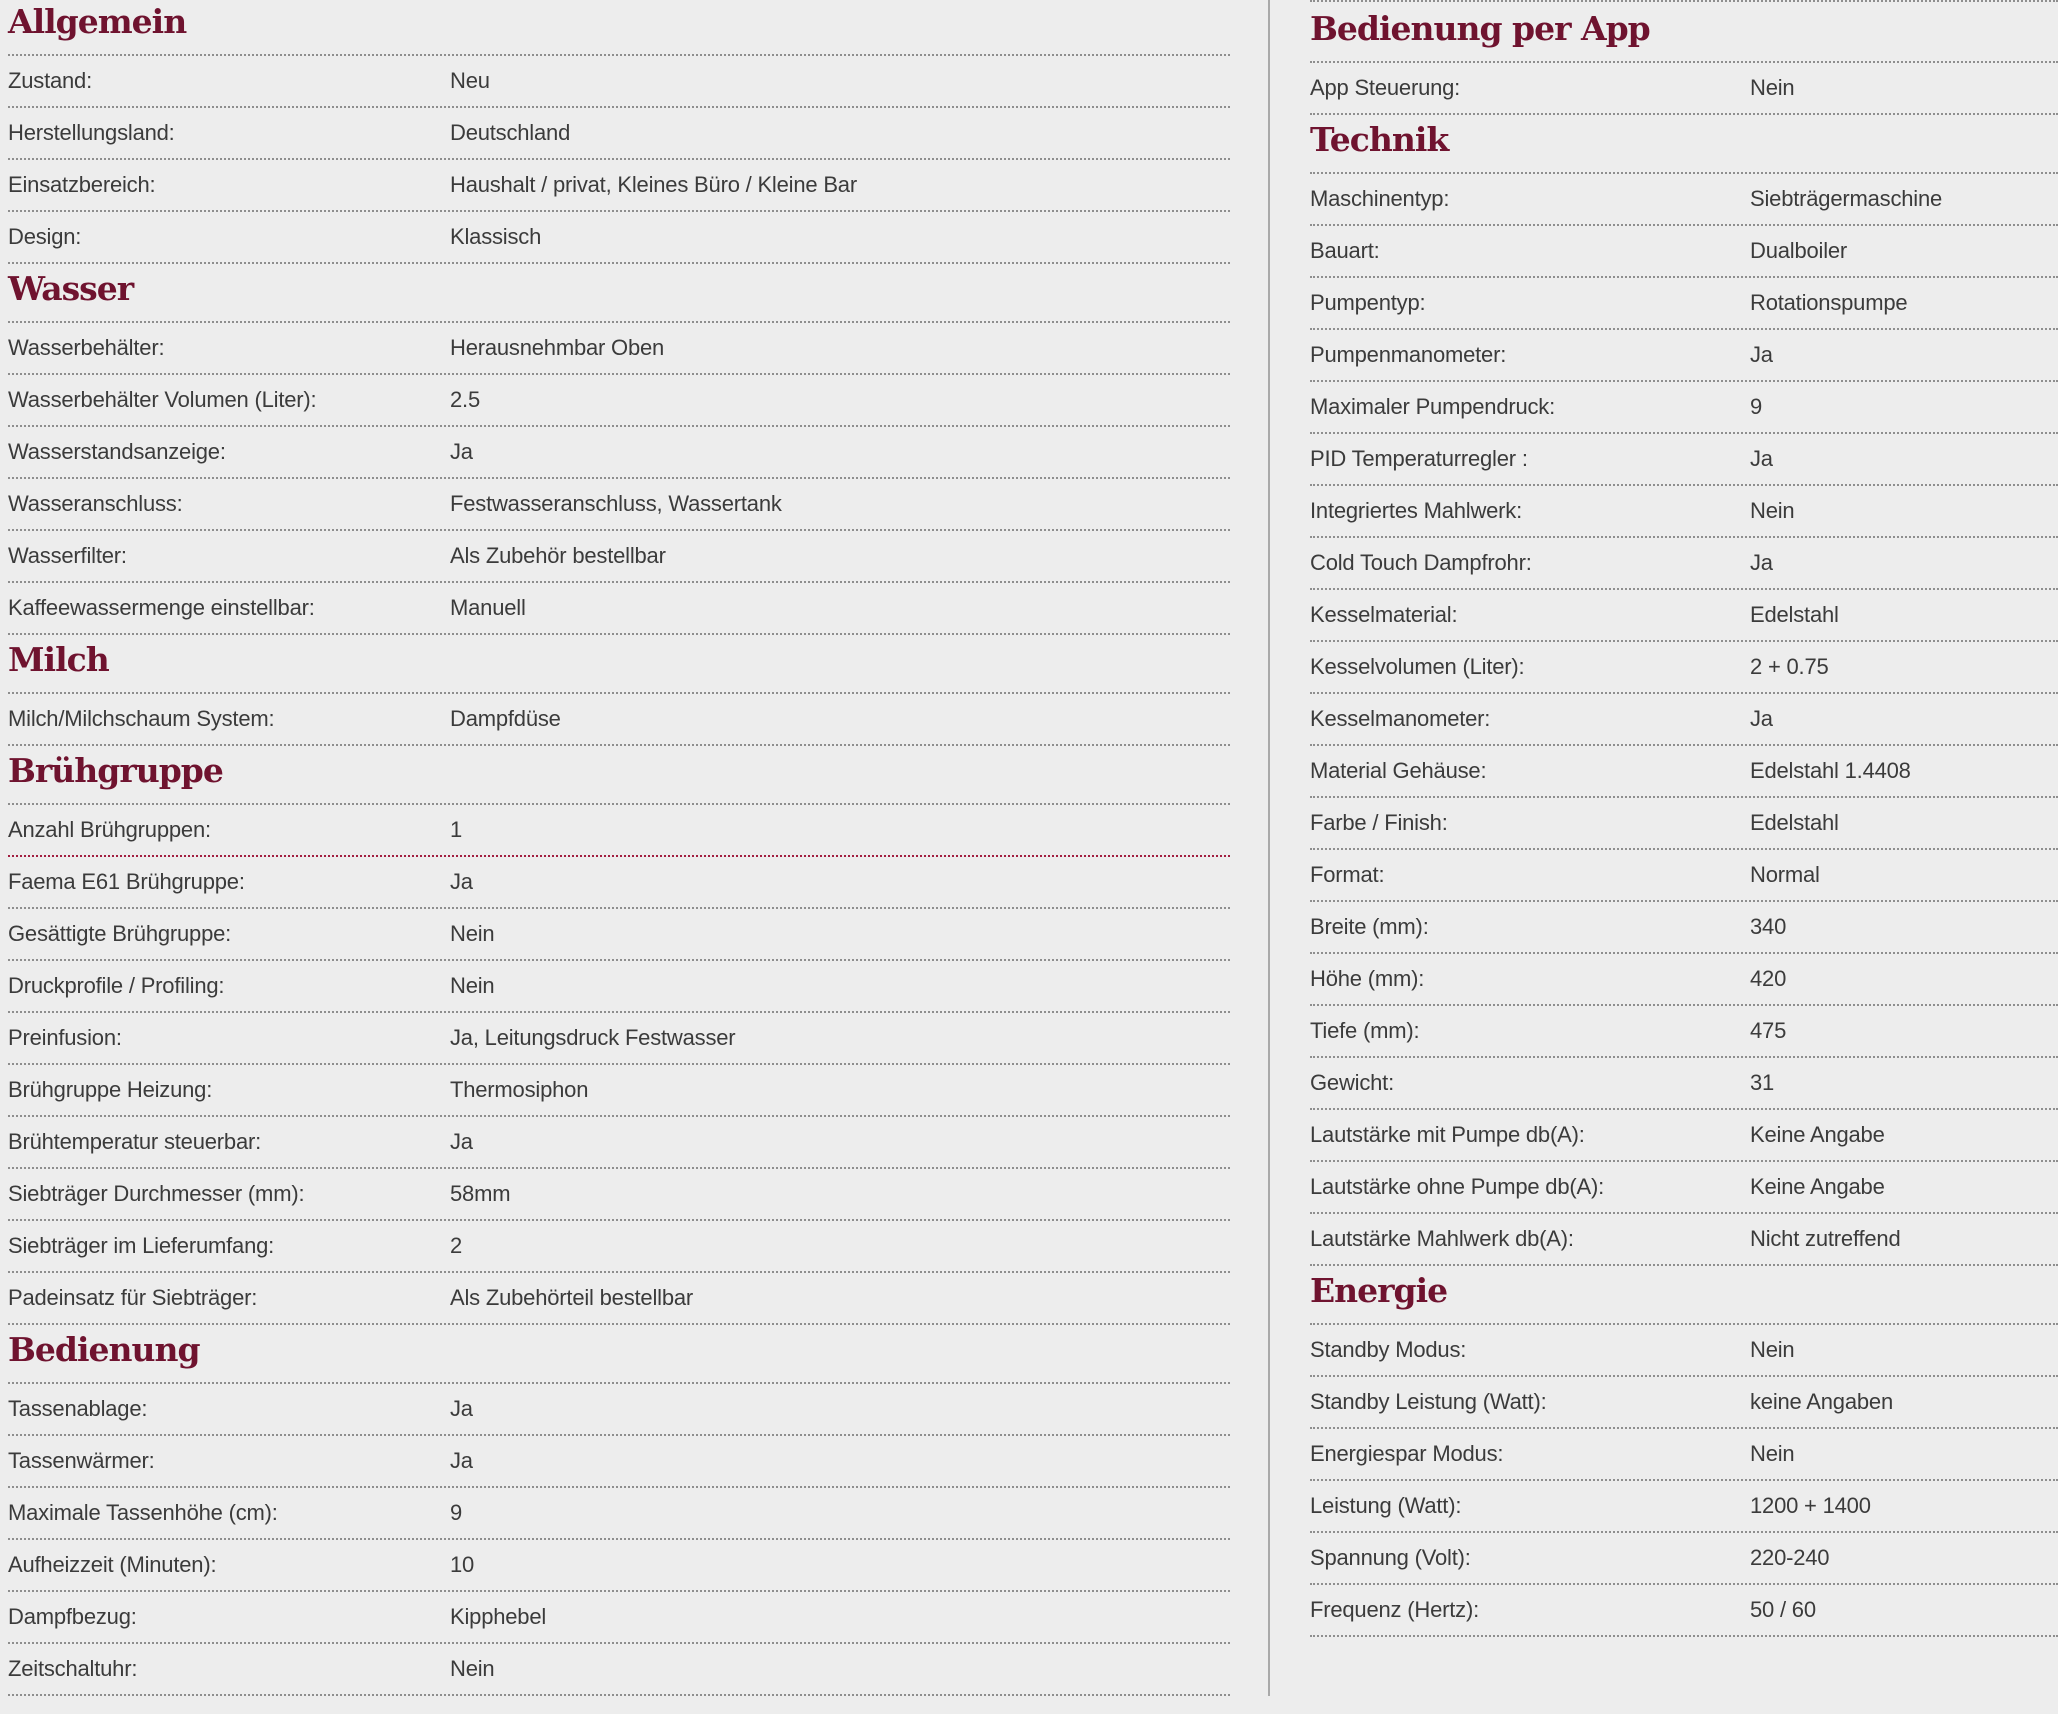 This screenshot has width=2058, height=1714. Describe the element at coordinates (1416, 510) in the screenshot. I see `spec-label: Integriertes Mahlwerk:` at that location.